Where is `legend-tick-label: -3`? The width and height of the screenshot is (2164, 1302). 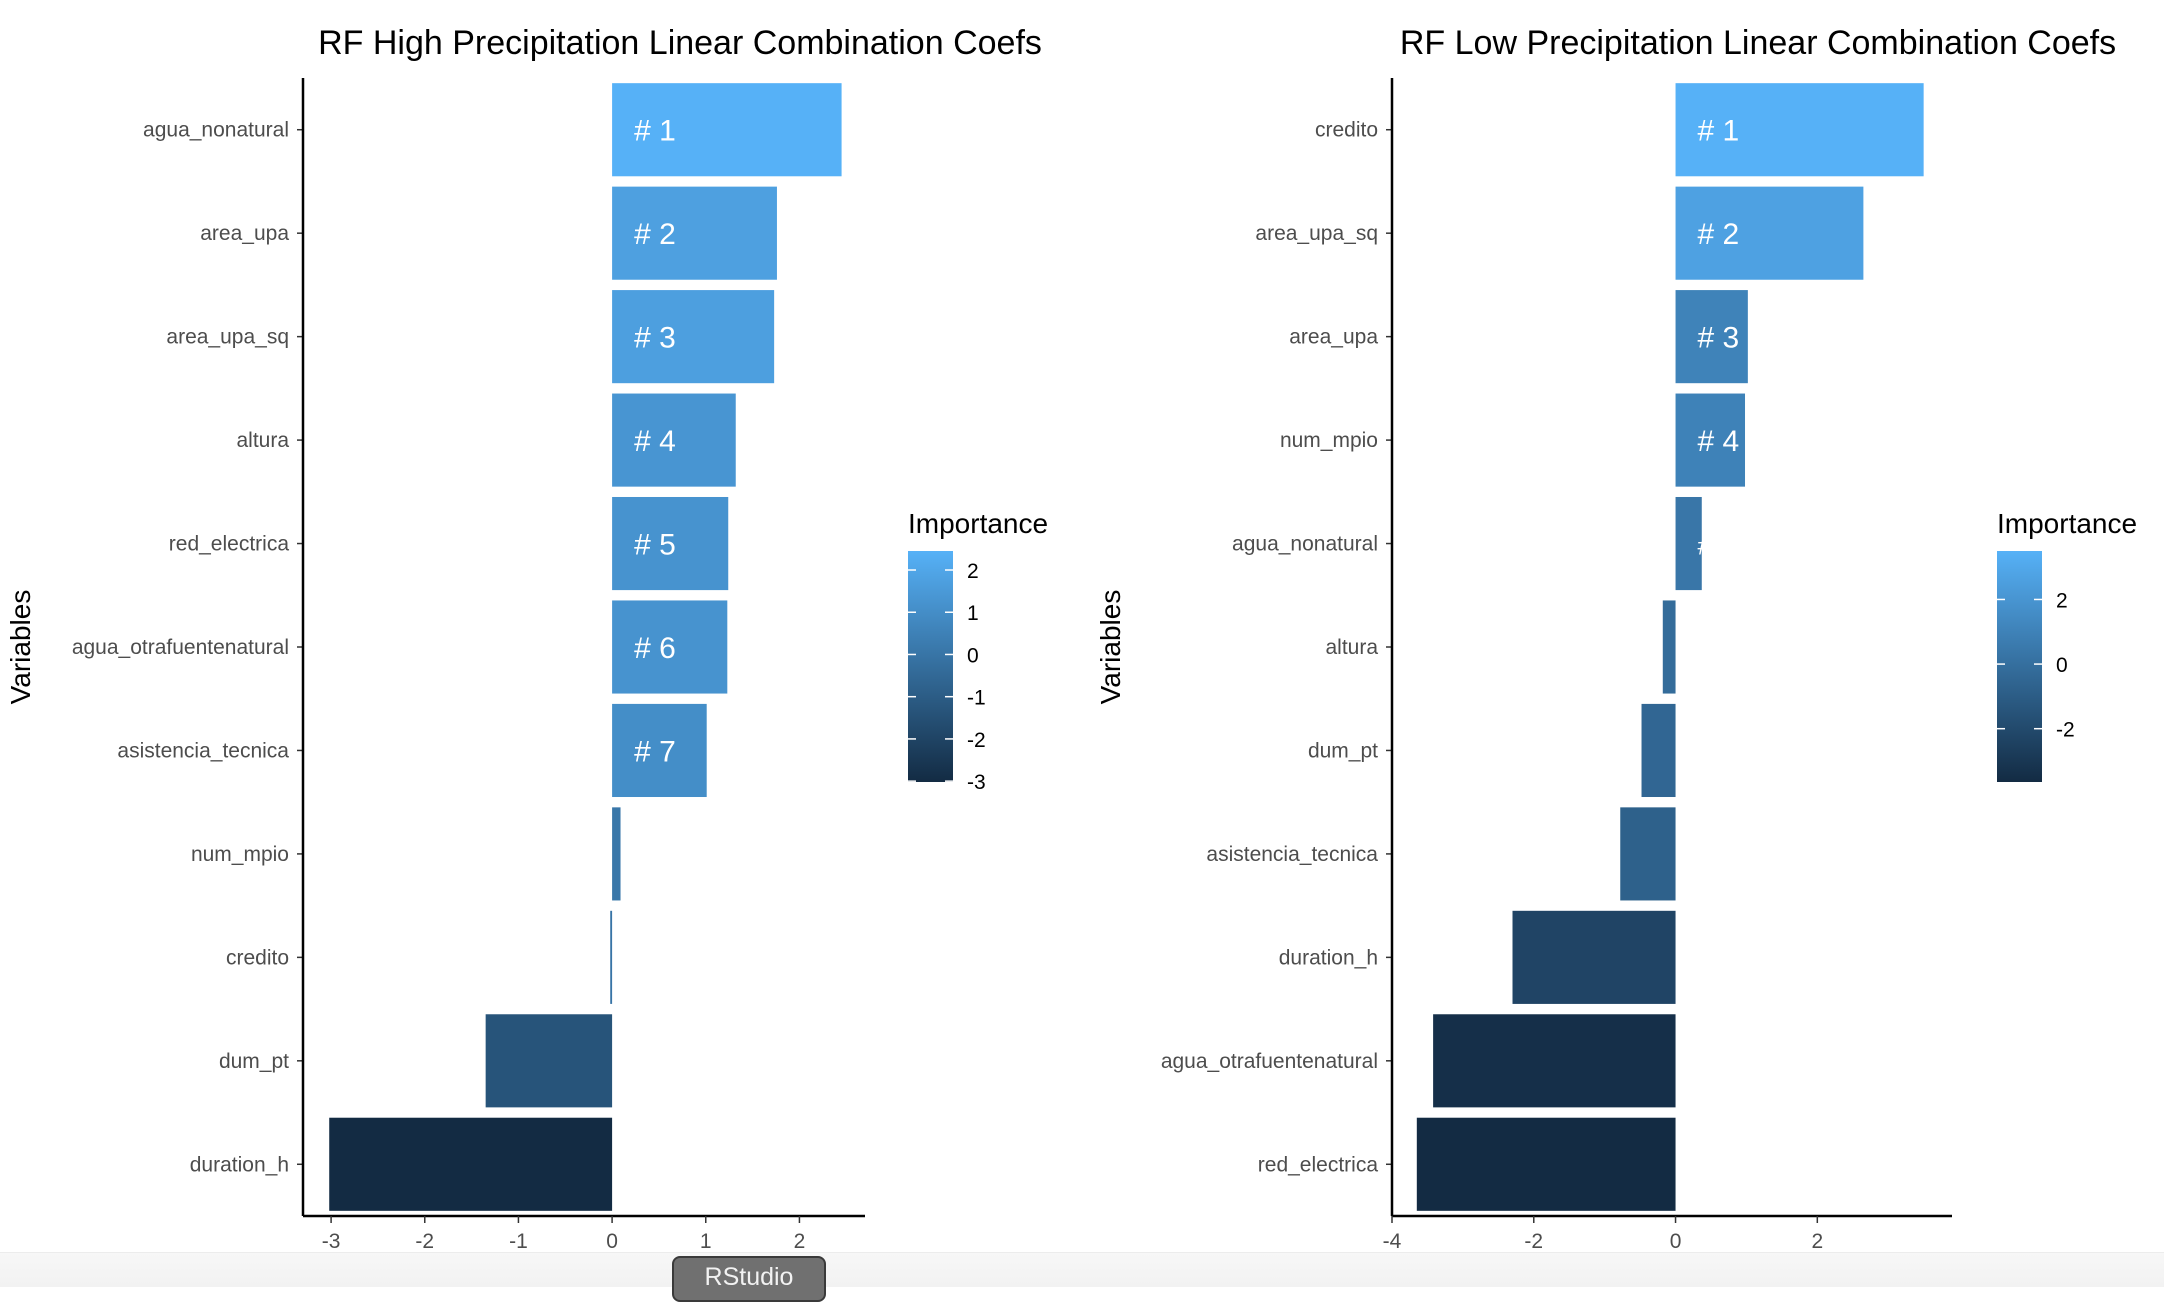
legend-tick-label: -3 is located at coordinates (976, 782).